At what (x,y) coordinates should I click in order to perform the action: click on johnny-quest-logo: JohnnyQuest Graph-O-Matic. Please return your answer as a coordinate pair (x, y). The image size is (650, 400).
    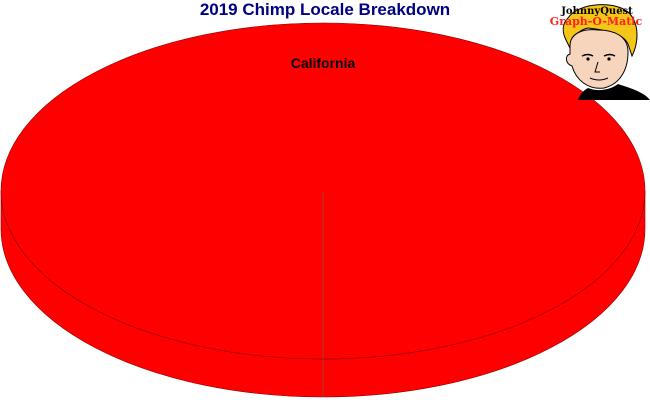
    Looking at the image, I should click on (600, 52).